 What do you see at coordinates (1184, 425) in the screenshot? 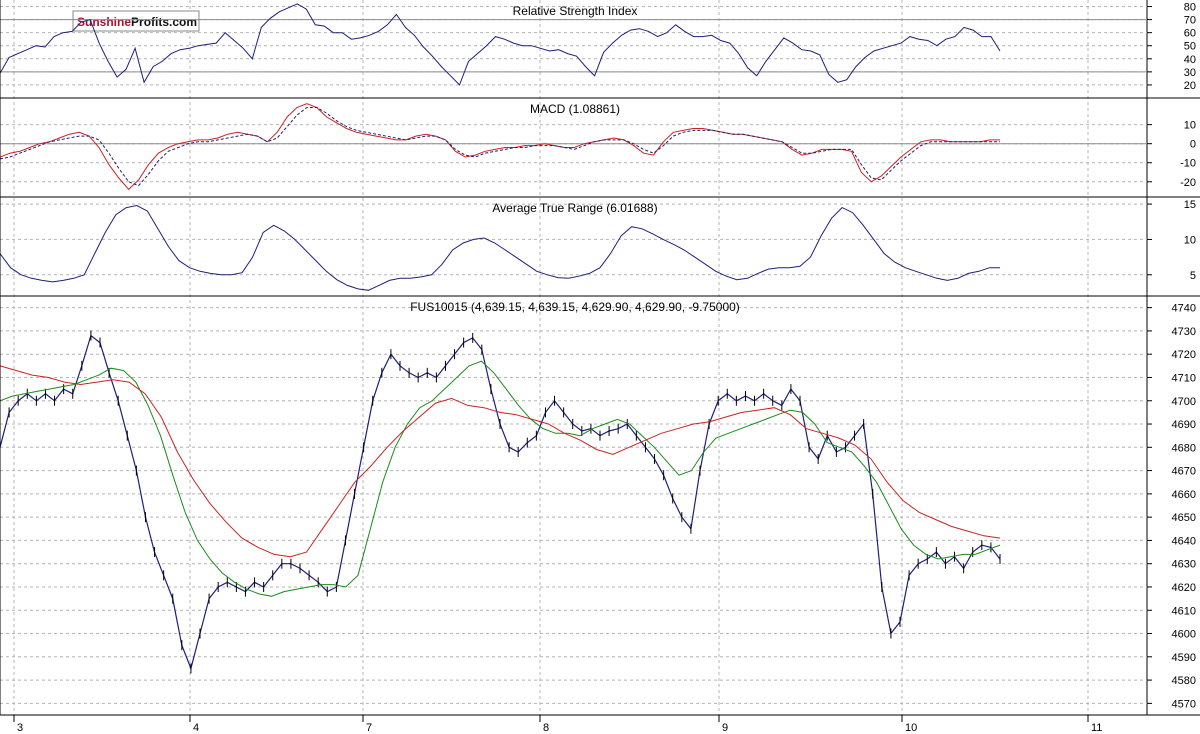
I see `y-tick-label: 4690` at bounding box center [1184, 425].